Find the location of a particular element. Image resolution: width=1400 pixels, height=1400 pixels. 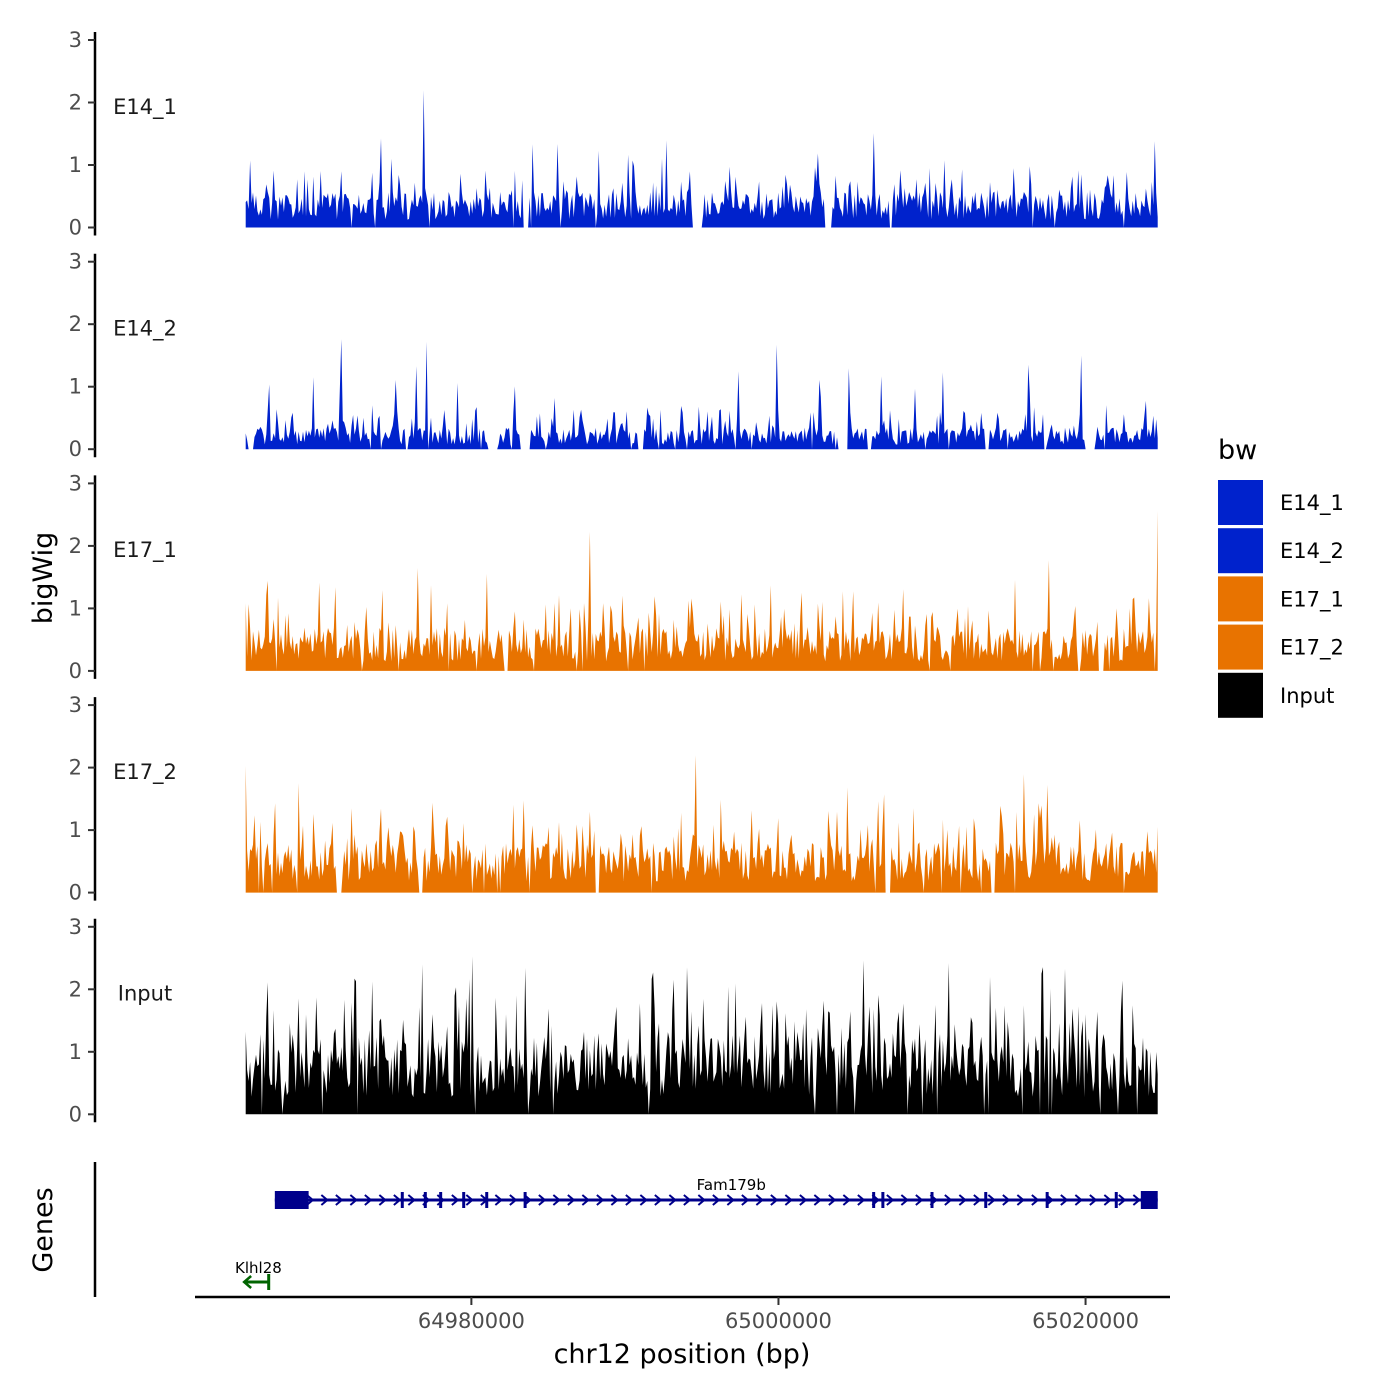

legend: E14_1 E14_2 E17_1 E17_2 Input is located at coordinates (1281, 599).